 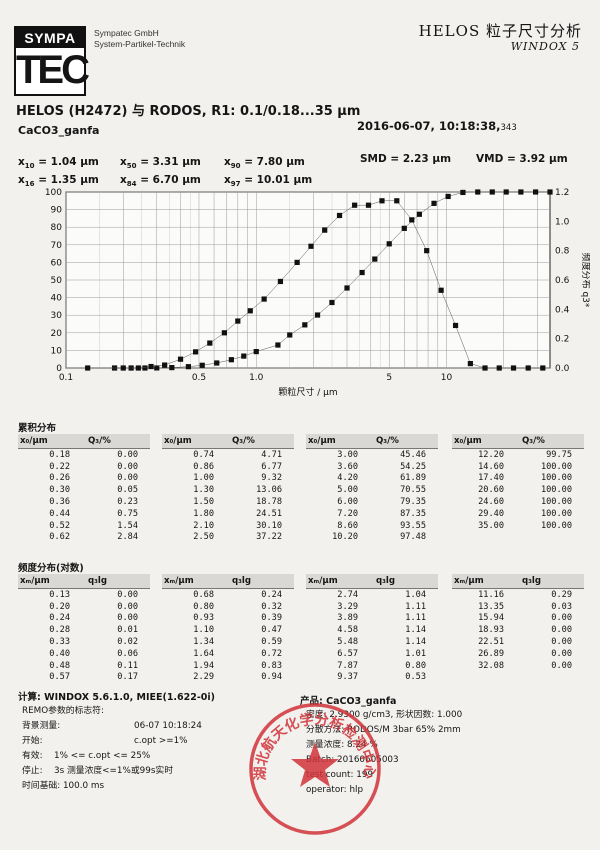 I want to click on cell-q: 97.48, so click(x=413, y=537).